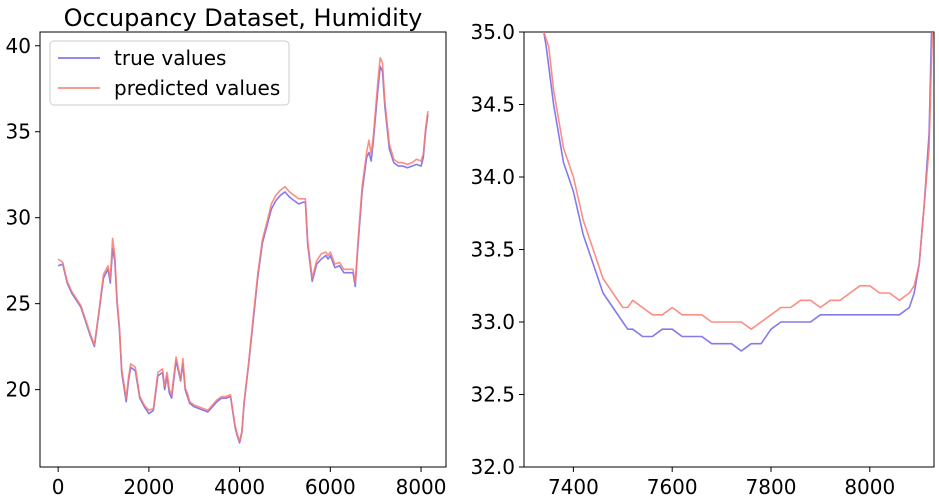 The width and height of the screenshot is (939, 500). I want to click on left-chart-title: Occupancy Dataset, Humidity, so click(243, 18).